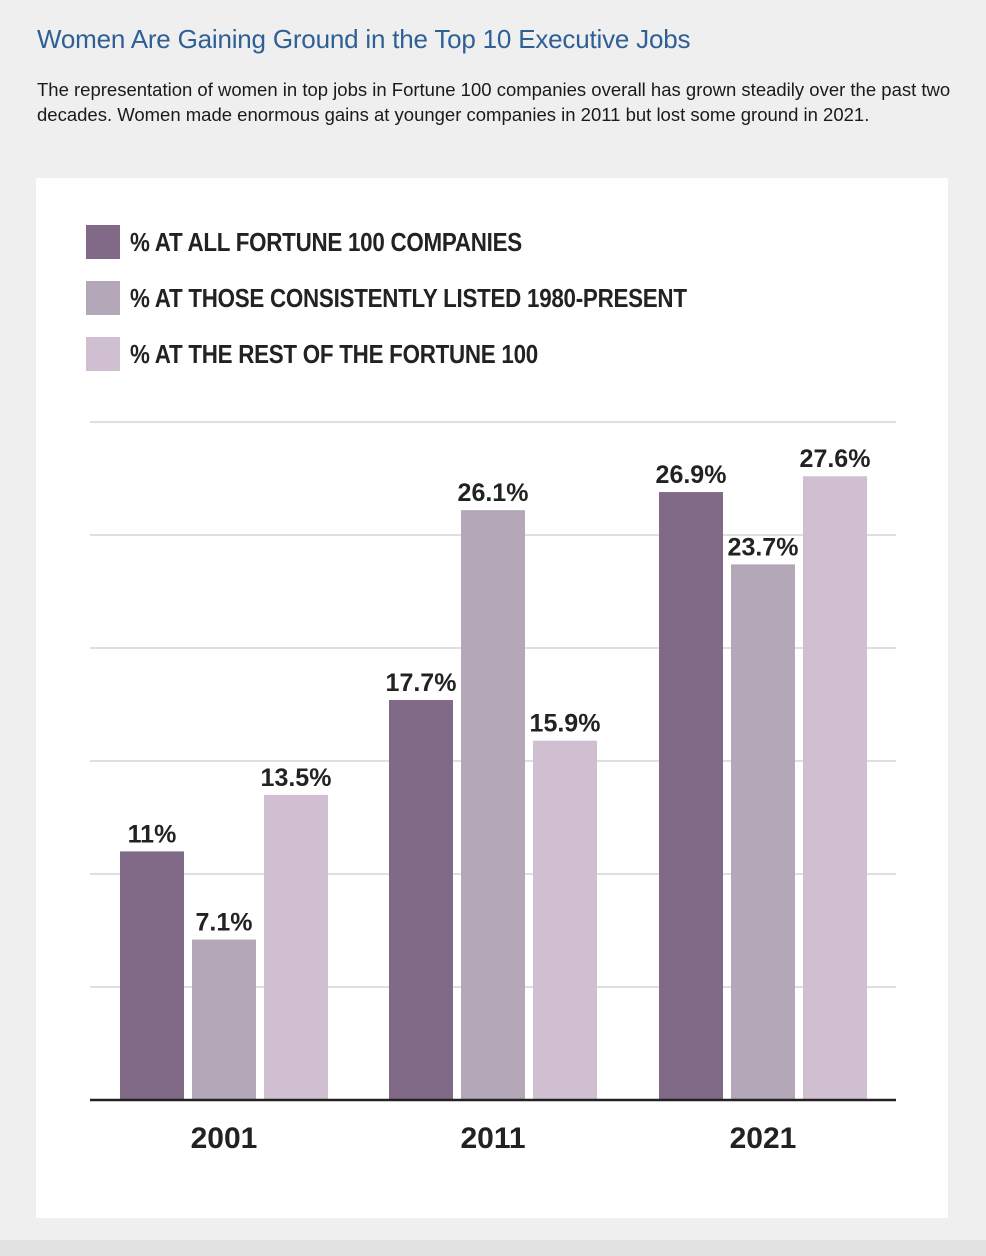  Describe the element at coordinates (493, 493) in the screenshot. I see `data-label: 26.1%` at that location.